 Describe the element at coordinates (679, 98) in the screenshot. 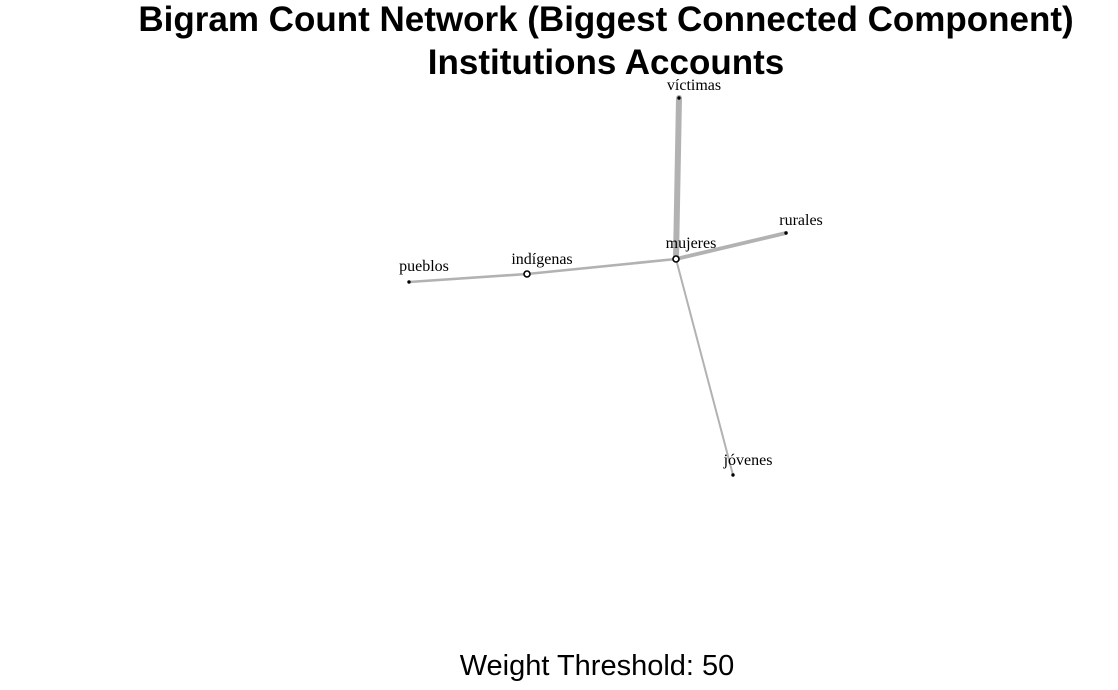

I see `node-víctimas` at that location.